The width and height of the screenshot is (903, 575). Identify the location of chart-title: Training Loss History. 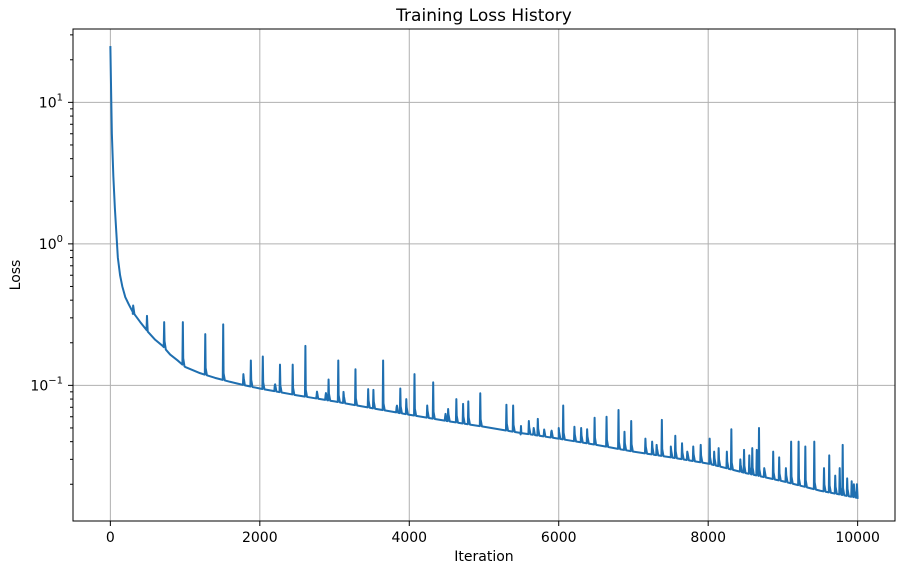
(483, 16).